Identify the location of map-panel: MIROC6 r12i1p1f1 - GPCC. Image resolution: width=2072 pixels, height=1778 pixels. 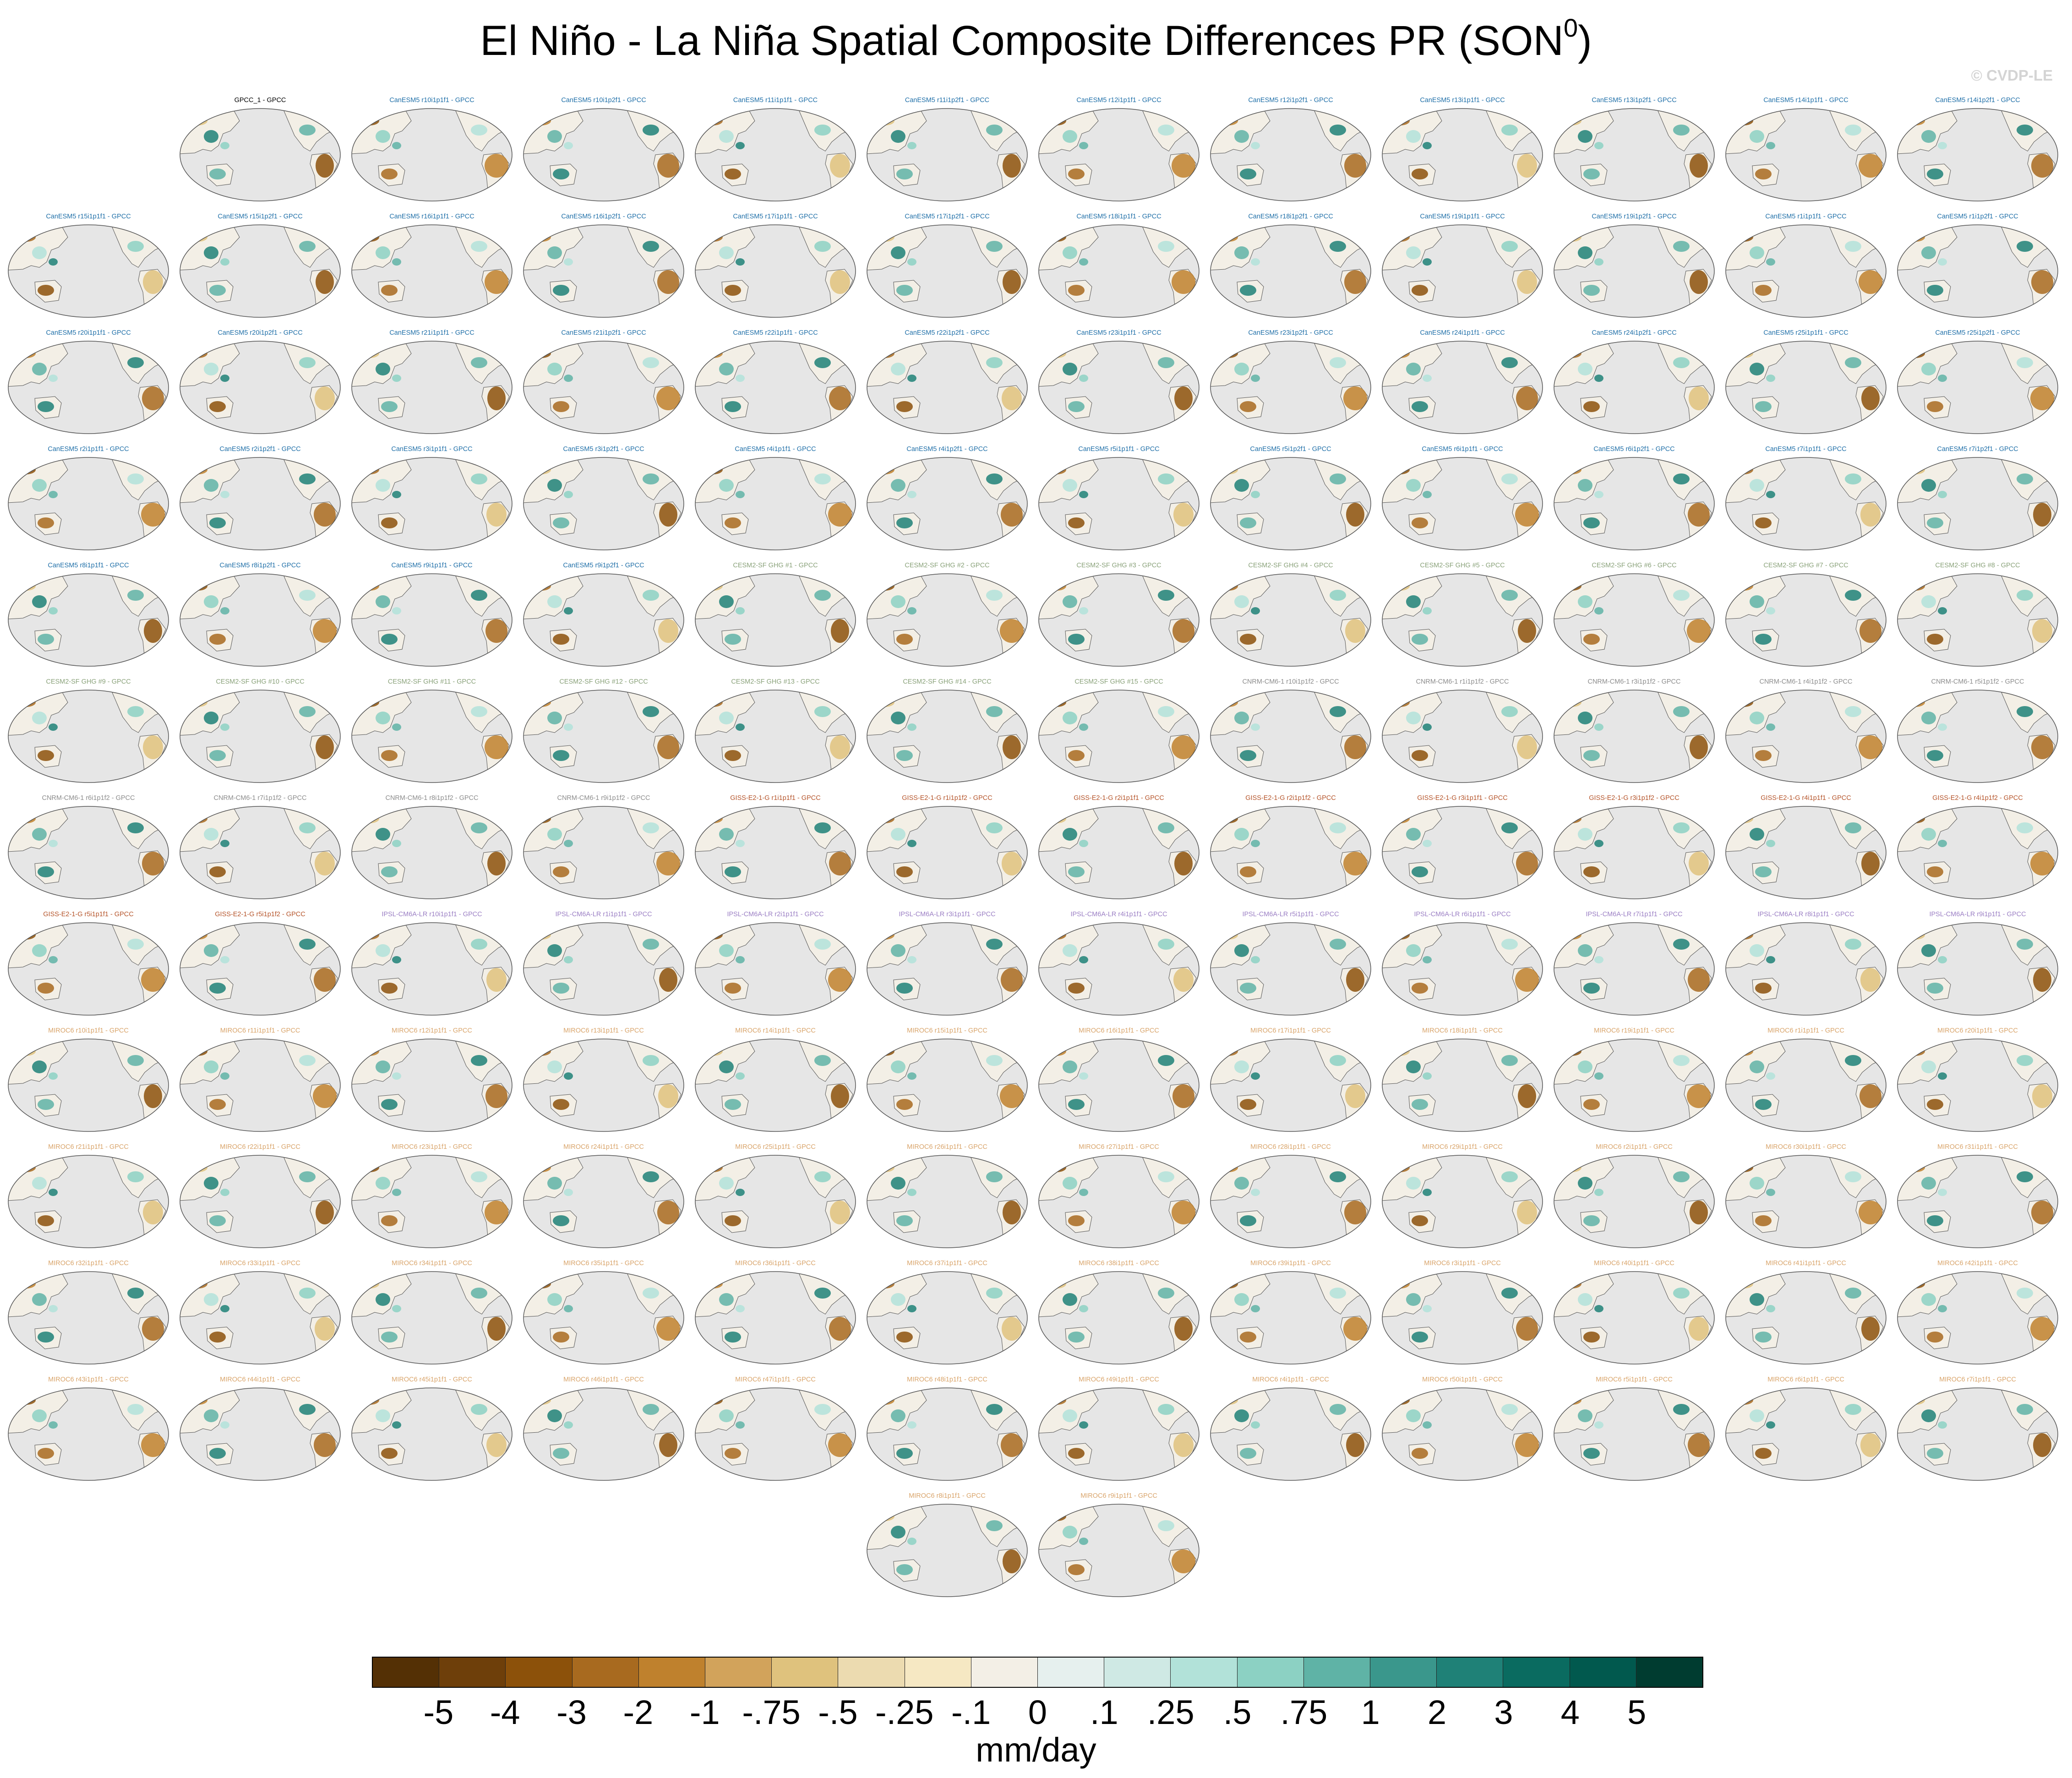
(432, 1083).